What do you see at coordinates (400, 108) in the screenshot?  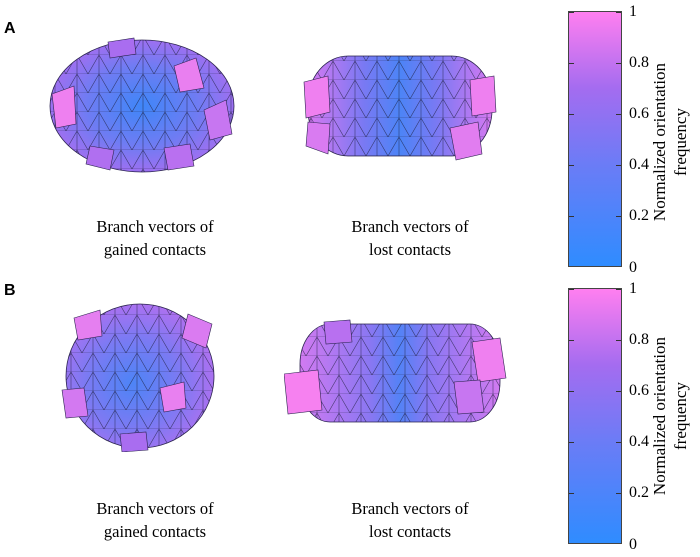 I see `rose-diagram-lost-a` at bounding box center [400, 108].